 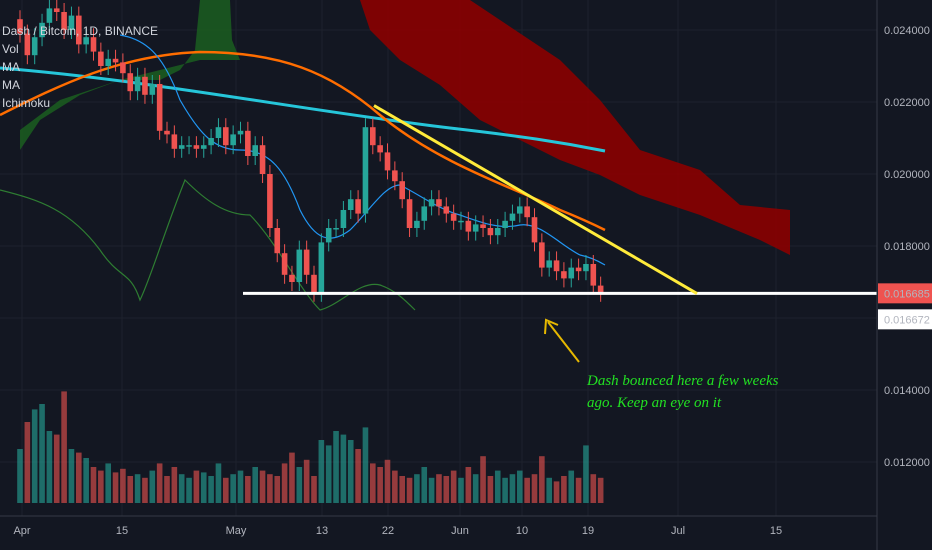 What do you see at coordinates (522, 531) in the screenshot?
I see `time-tick-label: 10` at bounding box center [522, 531].